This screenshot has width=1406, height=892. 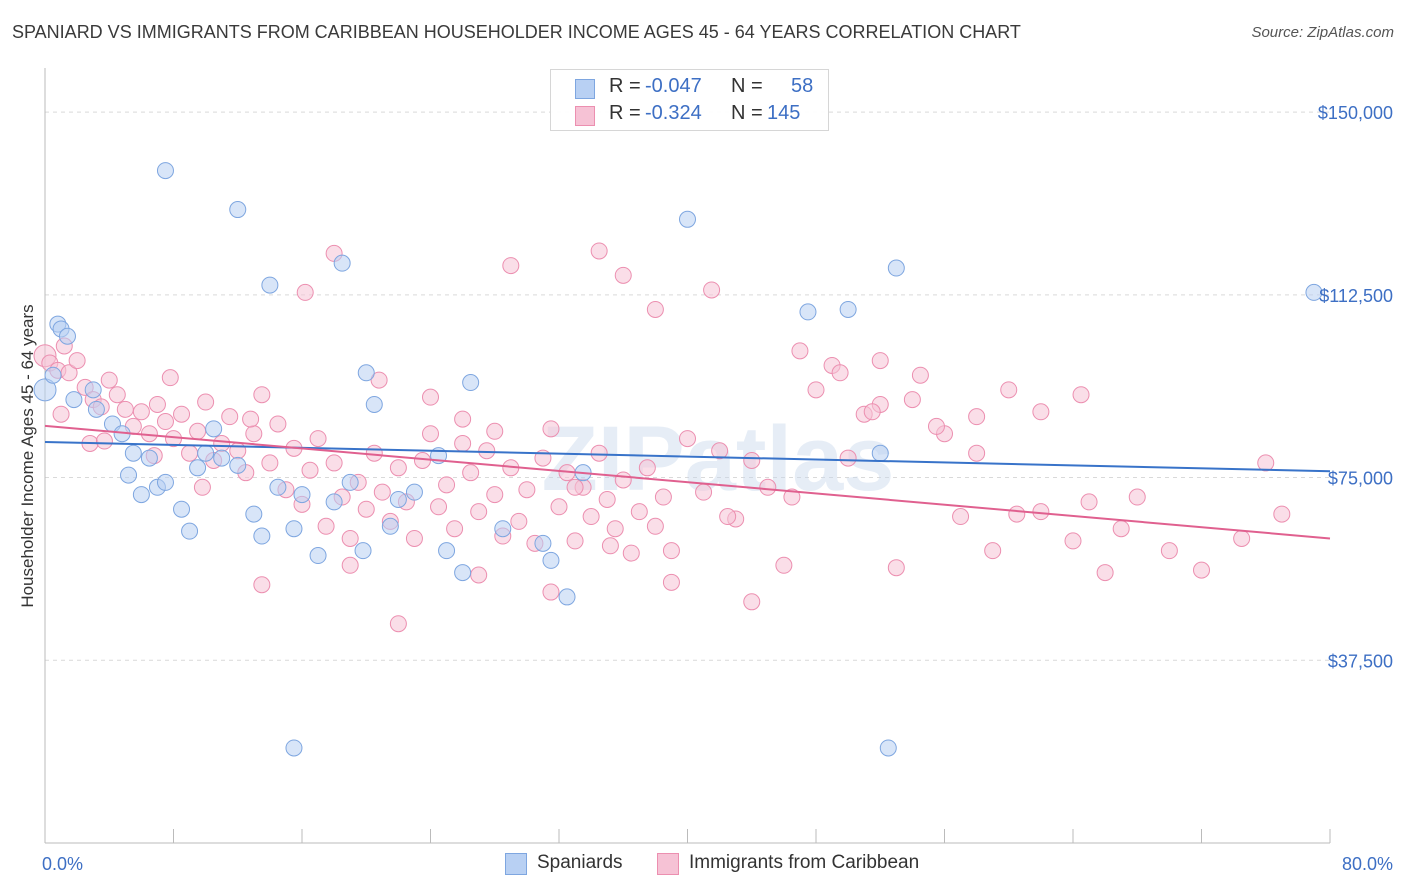 I want to click on n-value: 58, so click(x=802, y=86).